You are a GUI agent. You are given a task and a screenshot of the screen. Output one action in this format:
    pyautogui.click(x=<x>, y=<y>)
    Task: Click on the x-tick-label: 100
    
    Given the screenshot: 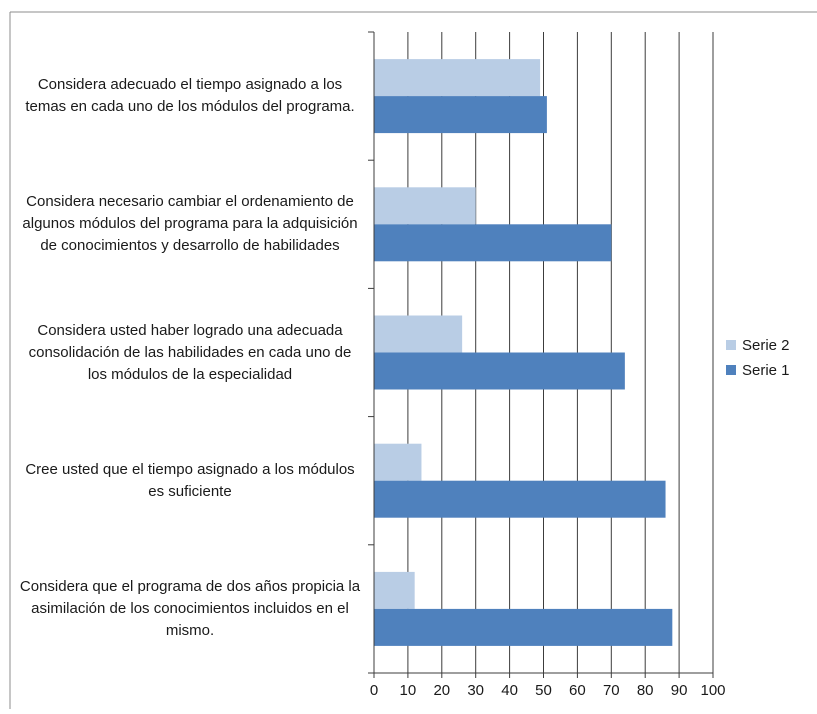 What is the action you would take?
    pyautogui.click(x=712, y=690)
    